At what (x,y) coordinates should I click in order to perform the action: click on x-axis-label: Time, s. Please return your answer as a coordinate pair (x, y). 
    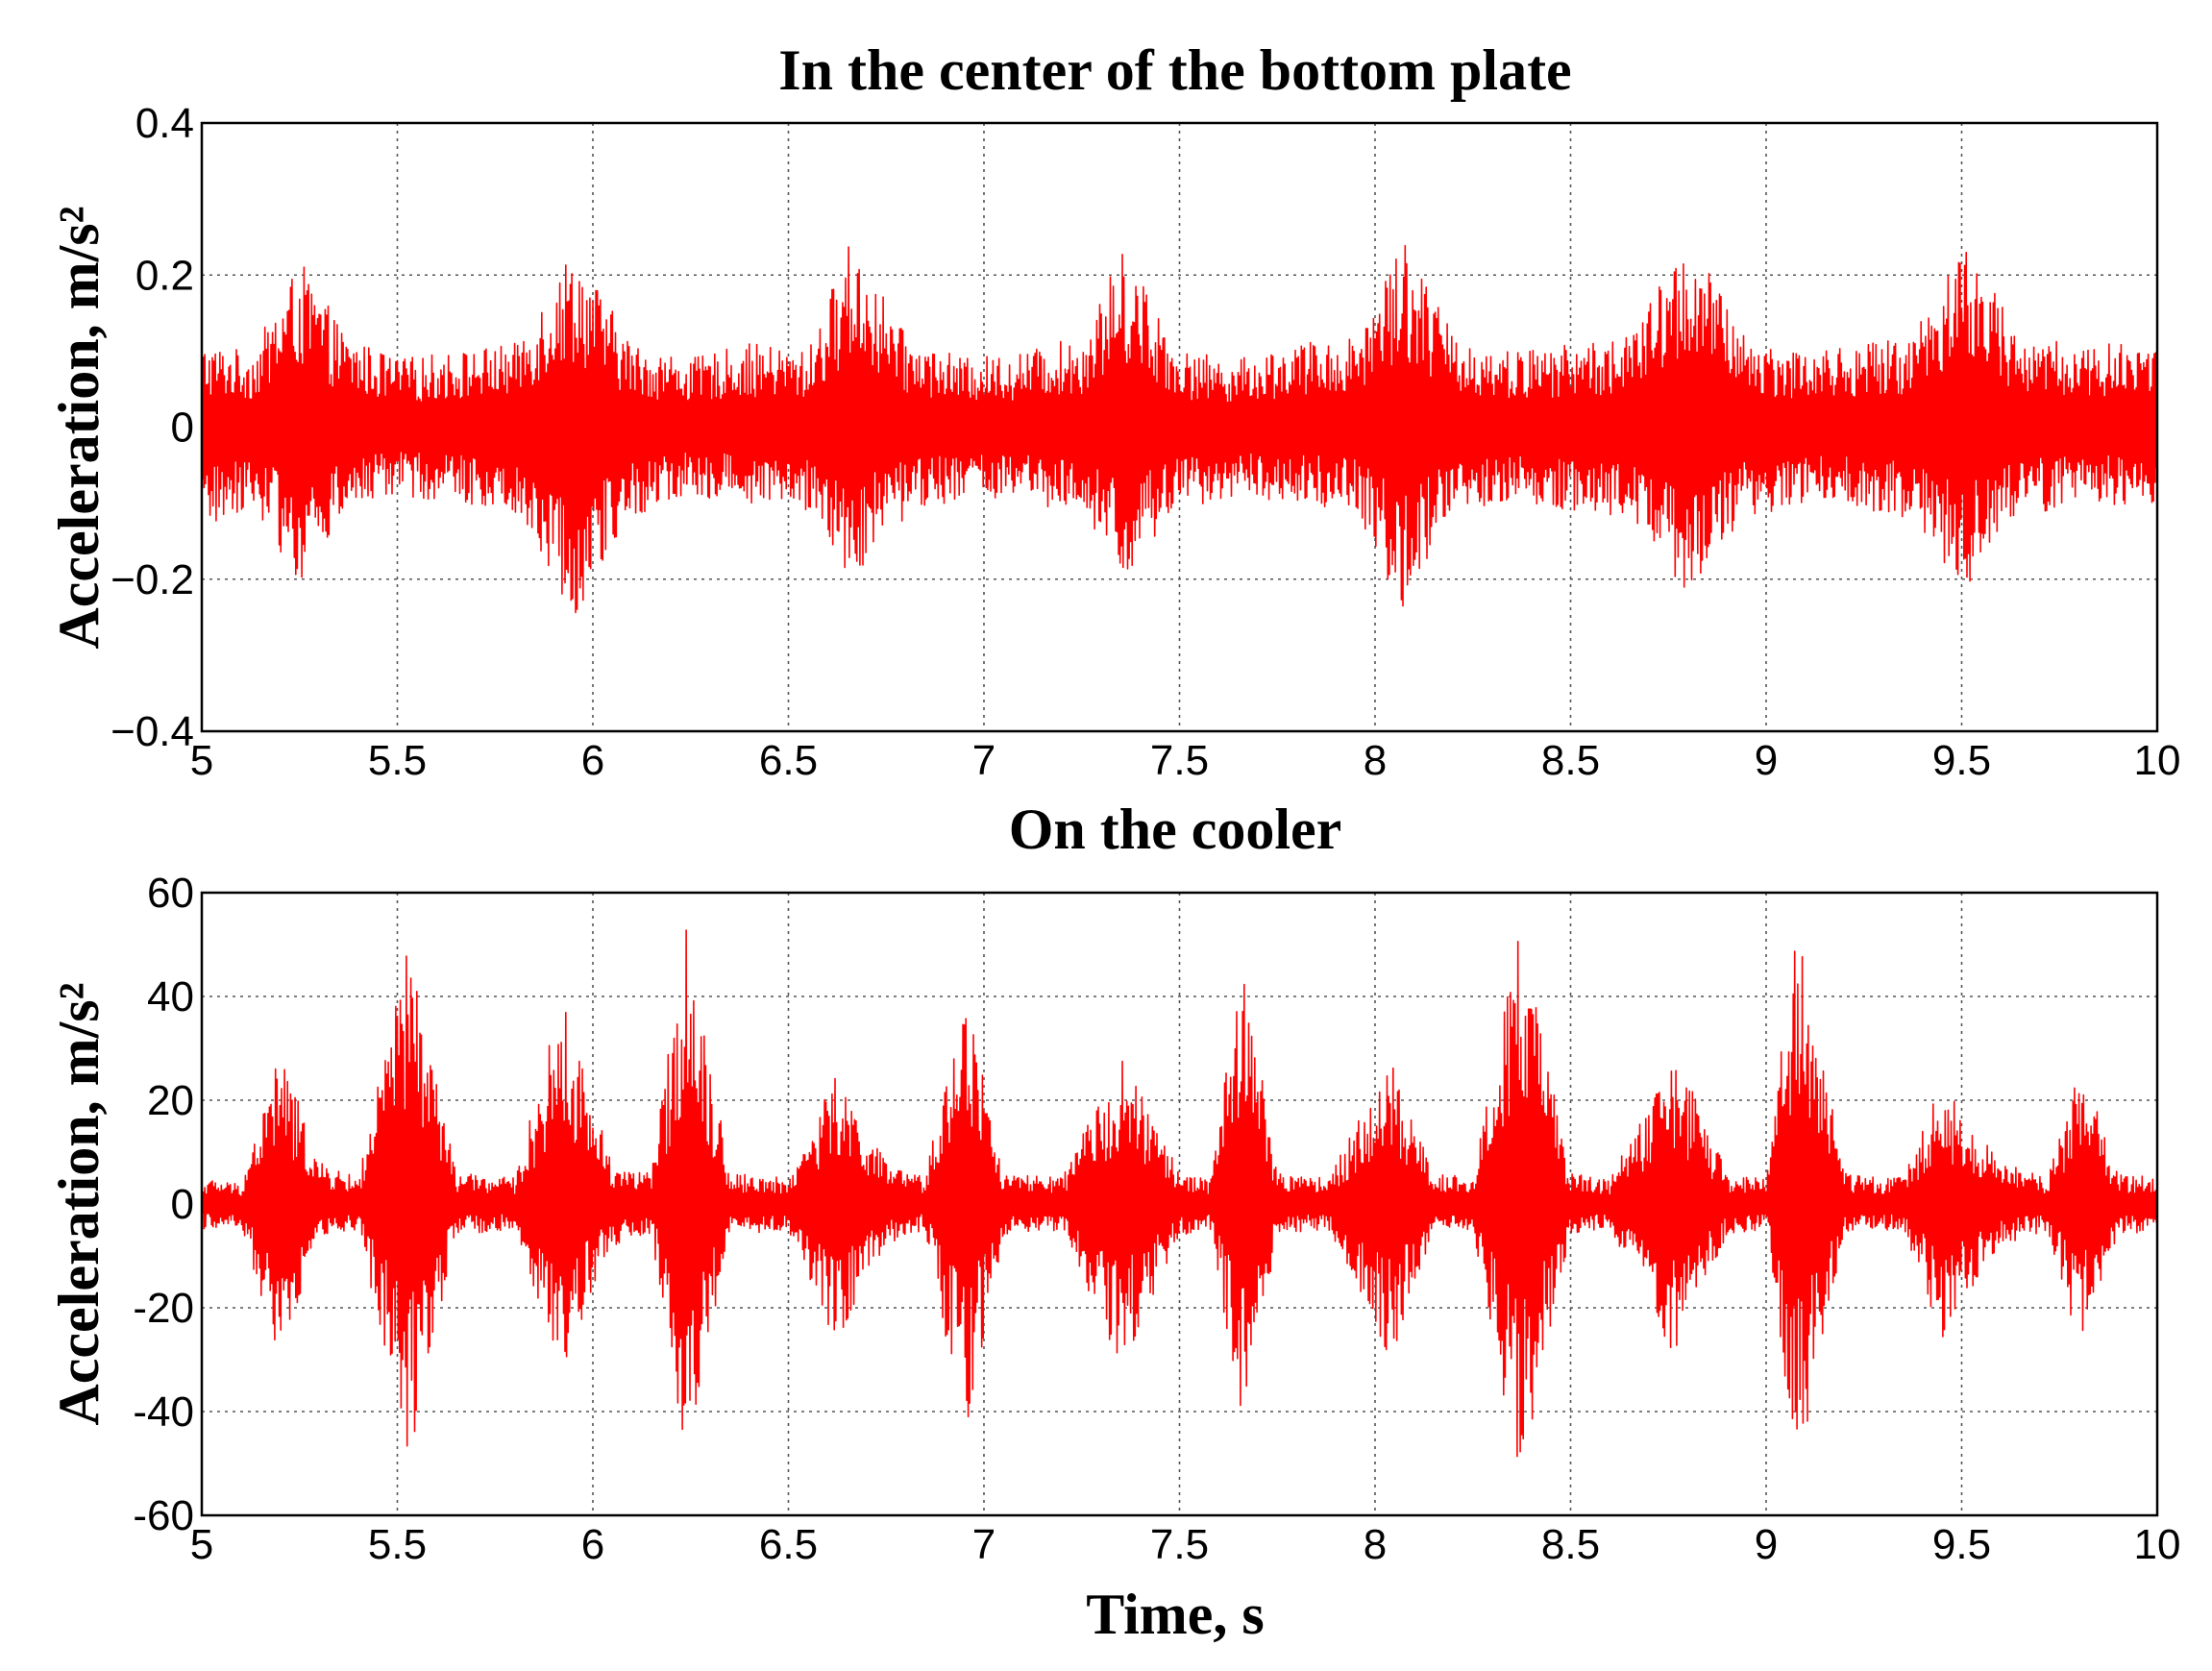
    Looking at the image, I should click on (1175, 1614).